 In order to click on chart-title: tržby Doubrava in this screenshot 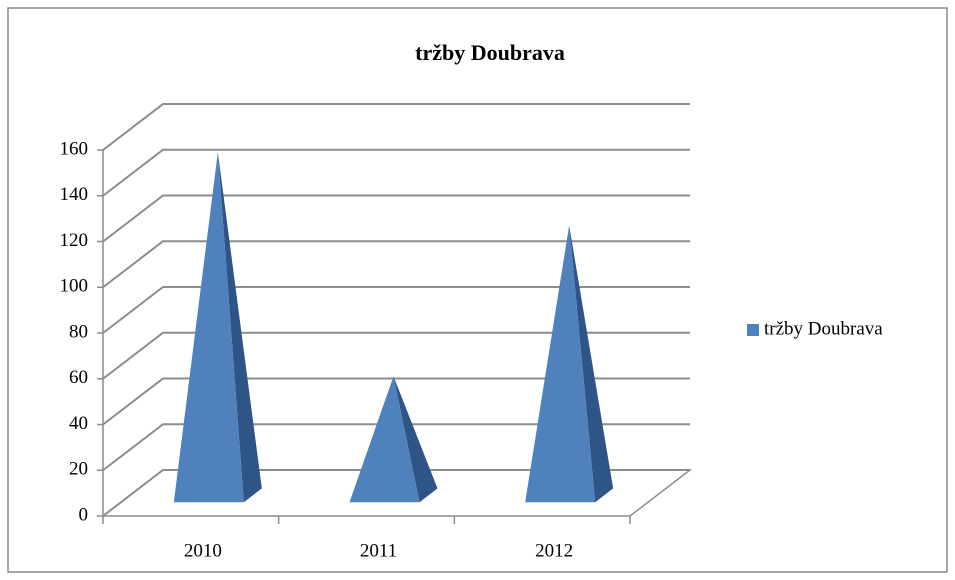, I will do `click(490, 52)`.